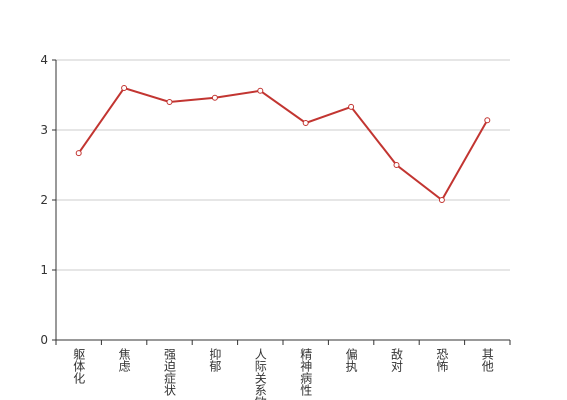  Describe the element at coordinates (397, 359) in the screenshot. I see `x-tick-label: 敌对` at that location.